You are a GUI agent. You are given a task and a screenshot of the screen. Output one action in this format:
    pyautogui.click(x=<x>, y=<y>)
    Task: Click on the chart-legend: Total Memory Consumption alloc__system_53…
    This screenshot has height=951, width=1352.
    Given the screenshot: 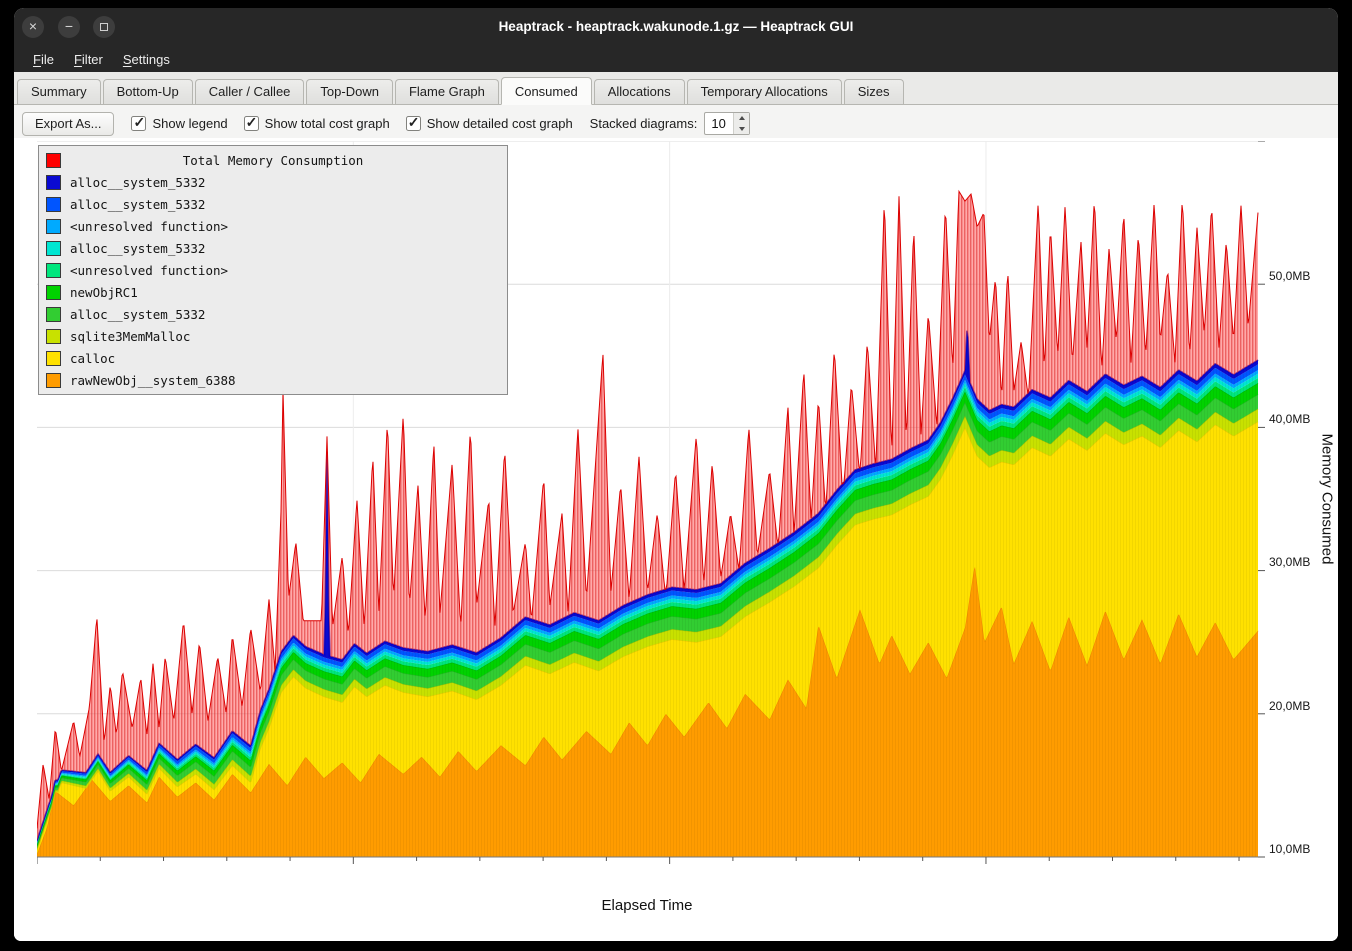 What is the action you would take?
    pyautogui.click(x=273, y=270)
    